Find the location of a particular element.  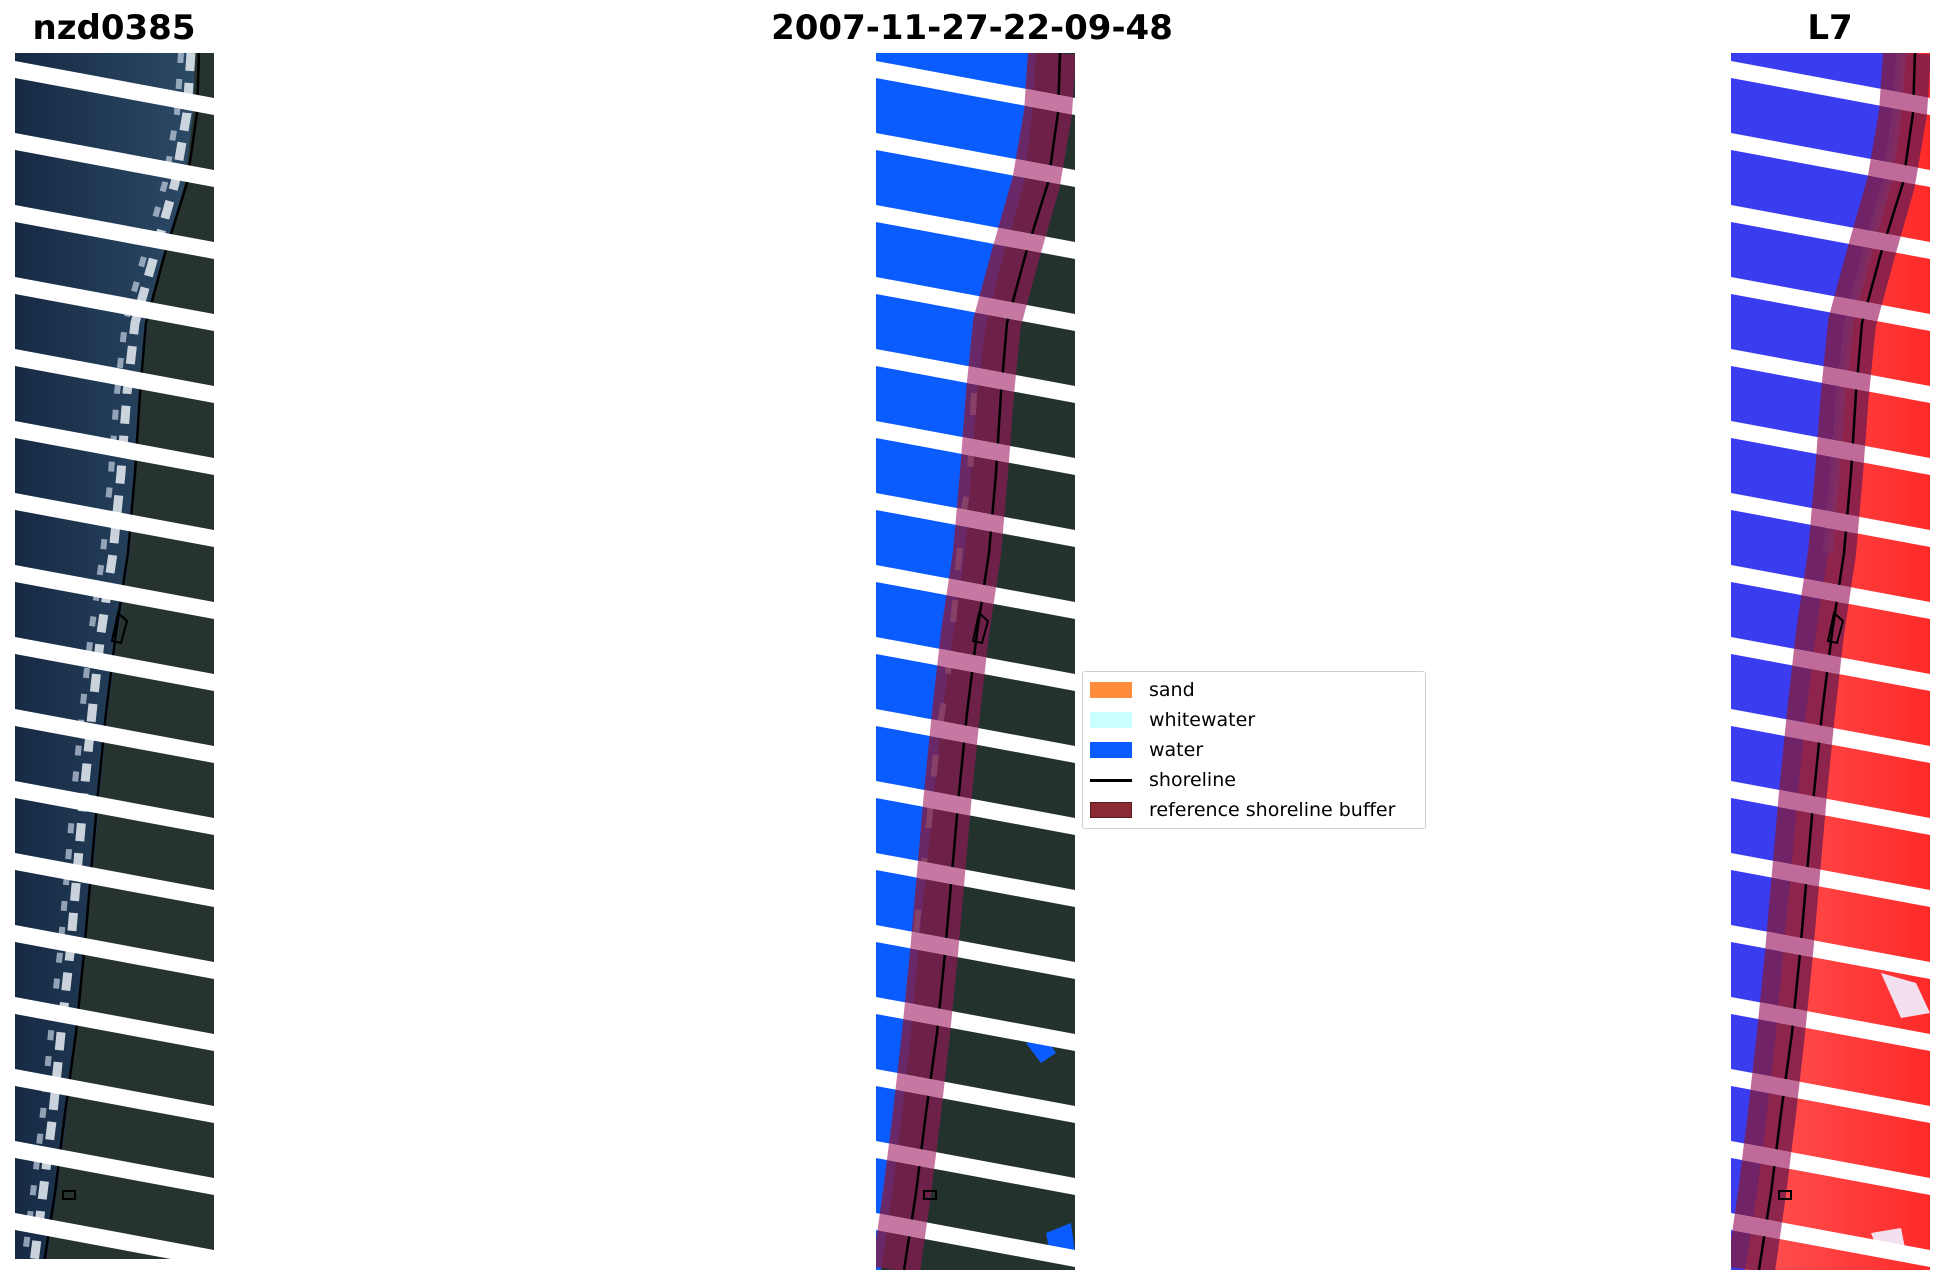

rgb-image is located at coordinates (114, 661).